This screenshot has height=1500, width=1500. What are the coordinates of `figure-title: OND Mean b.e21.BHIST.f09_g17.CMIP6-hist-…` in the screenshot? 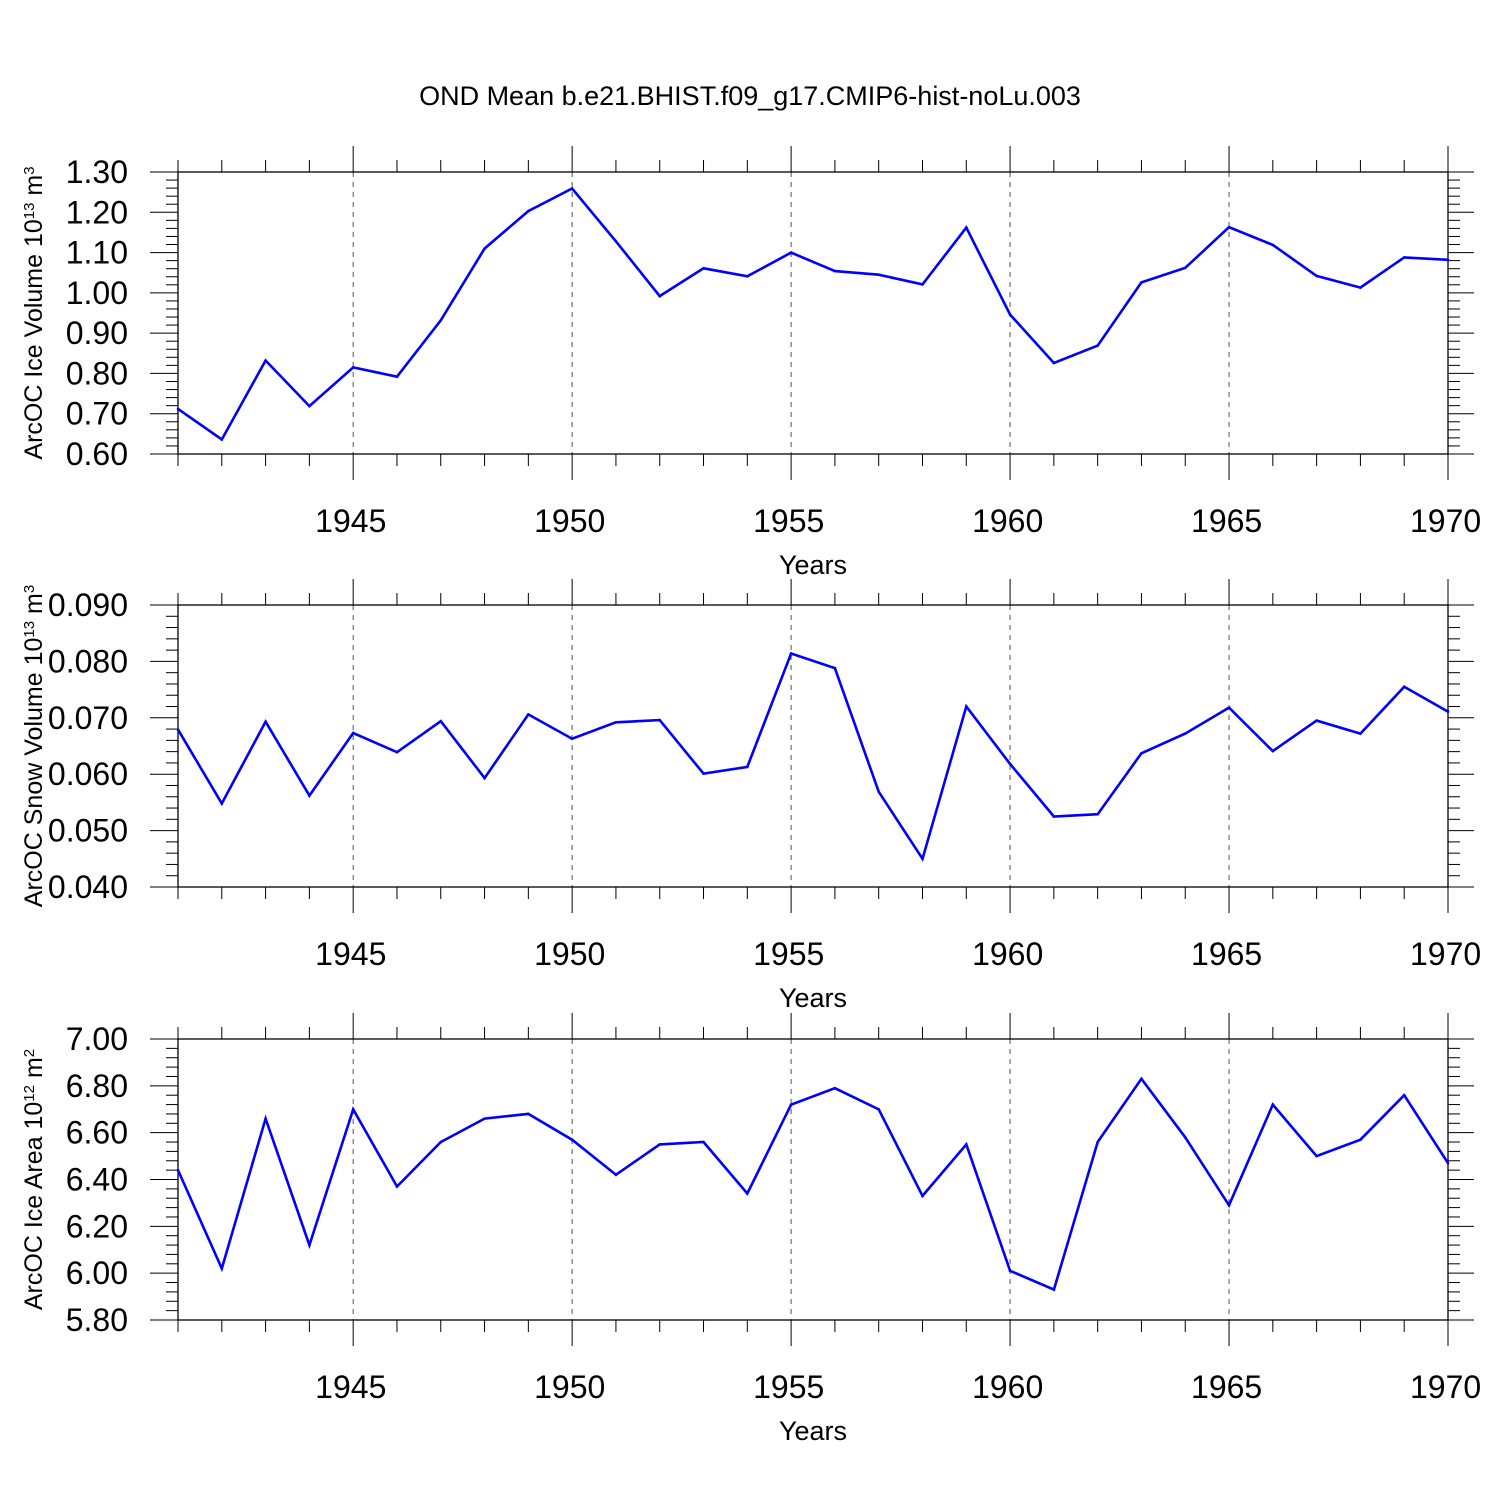 It's located at (750, 96).